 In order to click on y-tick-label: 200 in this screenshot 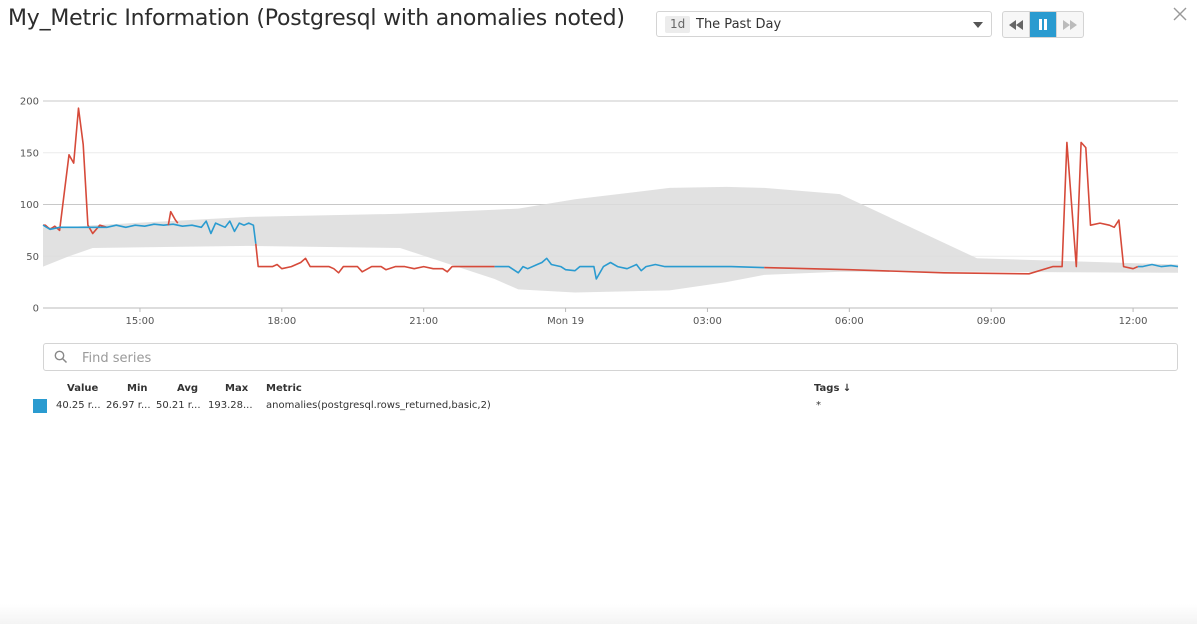, I will do `click(29, 102)`.